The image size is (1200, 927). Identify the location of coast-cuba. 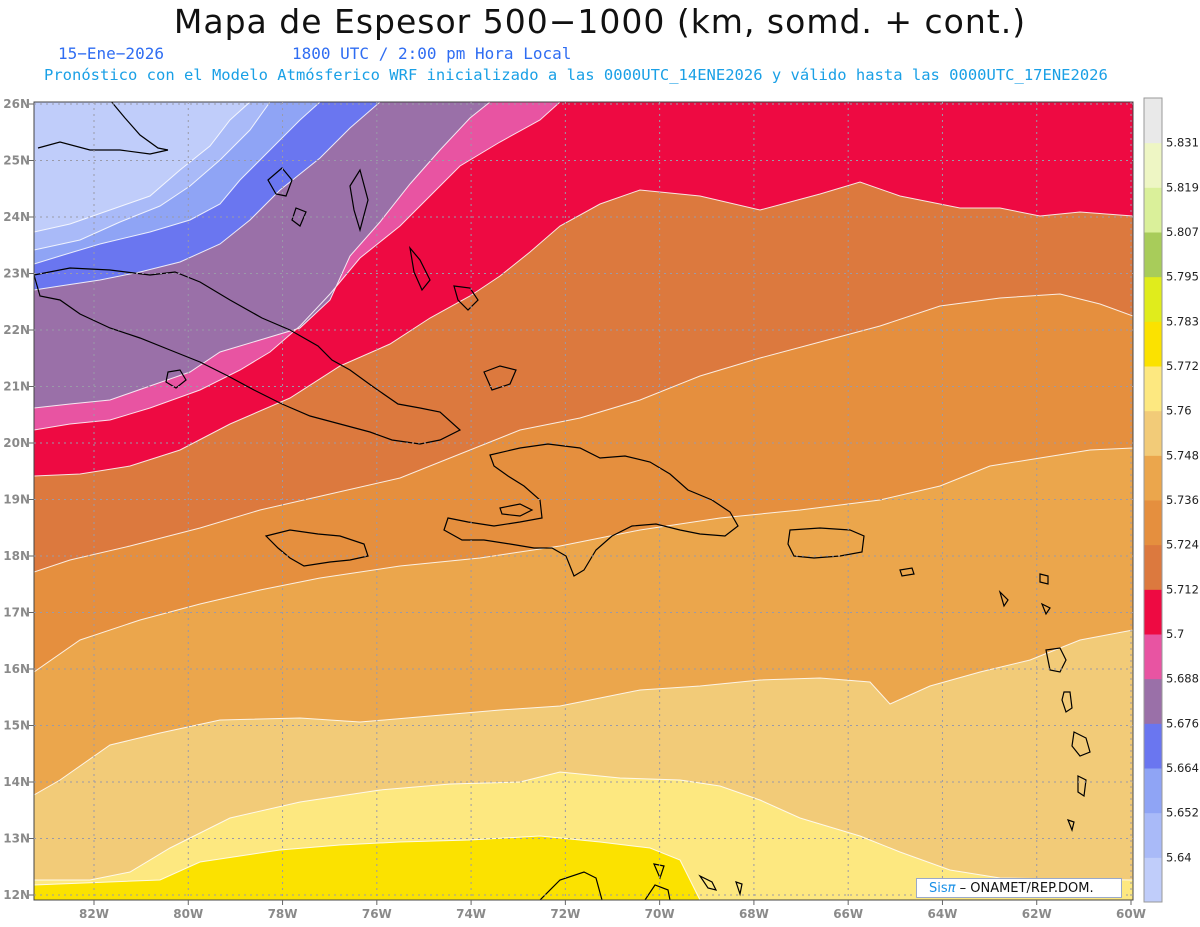
(248, 356).